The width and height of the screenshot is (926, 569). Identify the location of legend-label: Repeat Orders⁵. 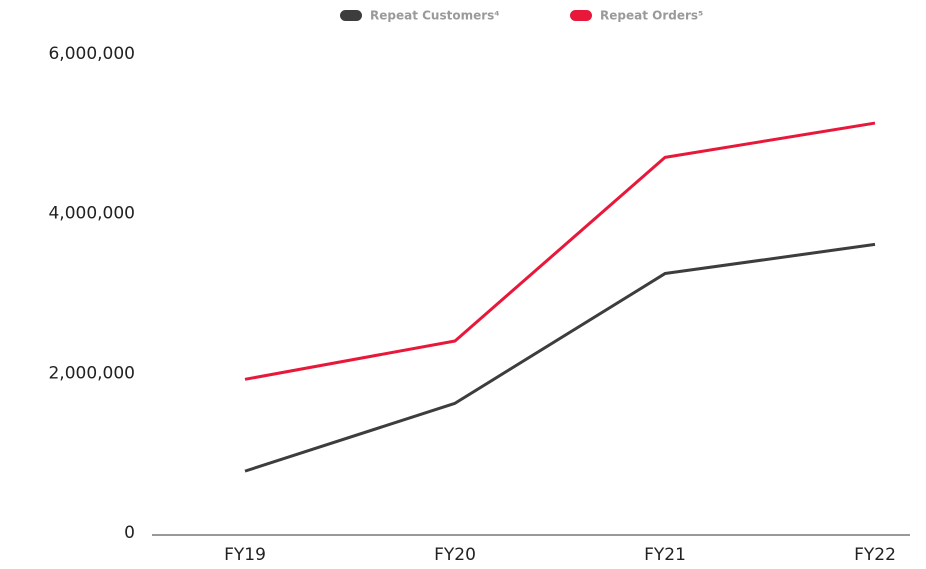
(651, 16).